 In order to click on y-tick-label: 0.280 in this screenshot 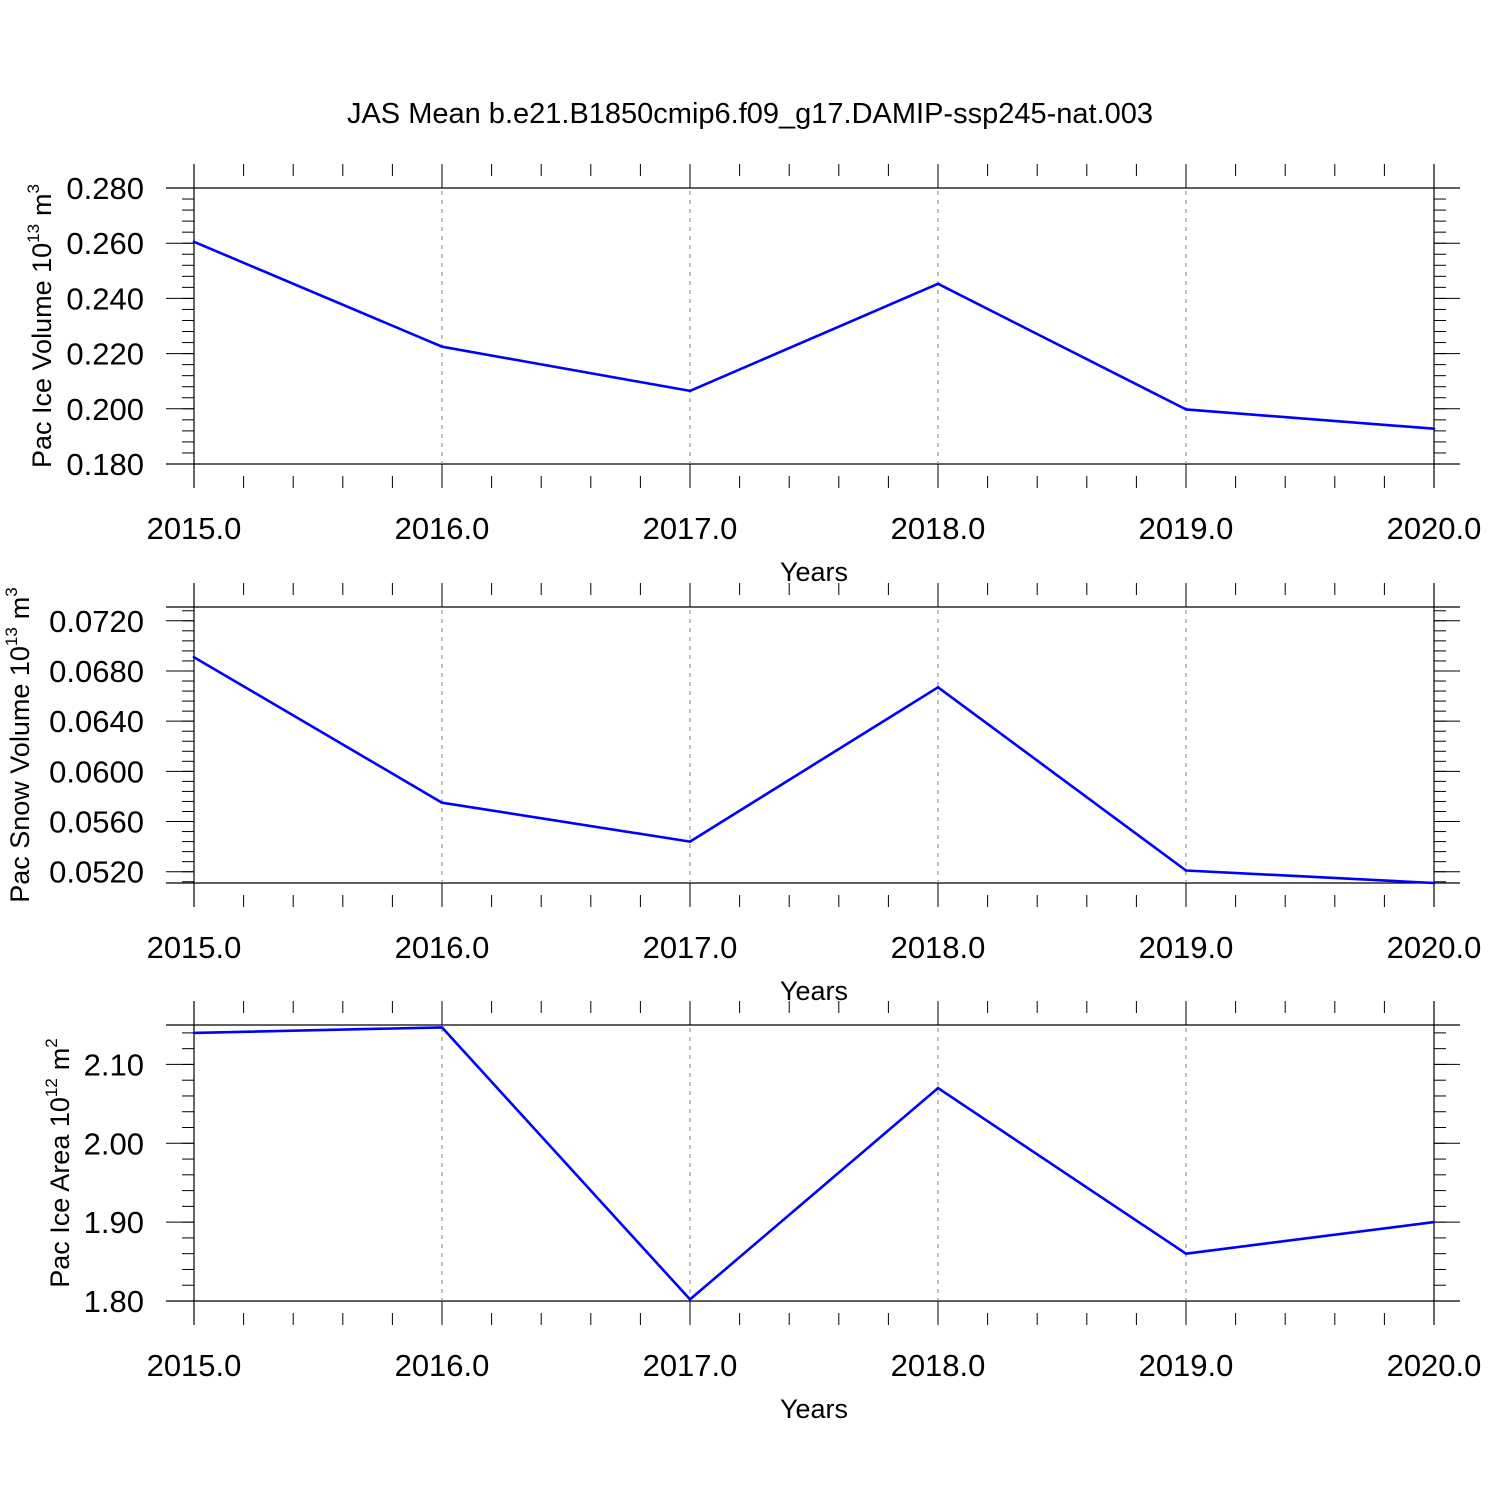, I will do `click(105, 188)`.